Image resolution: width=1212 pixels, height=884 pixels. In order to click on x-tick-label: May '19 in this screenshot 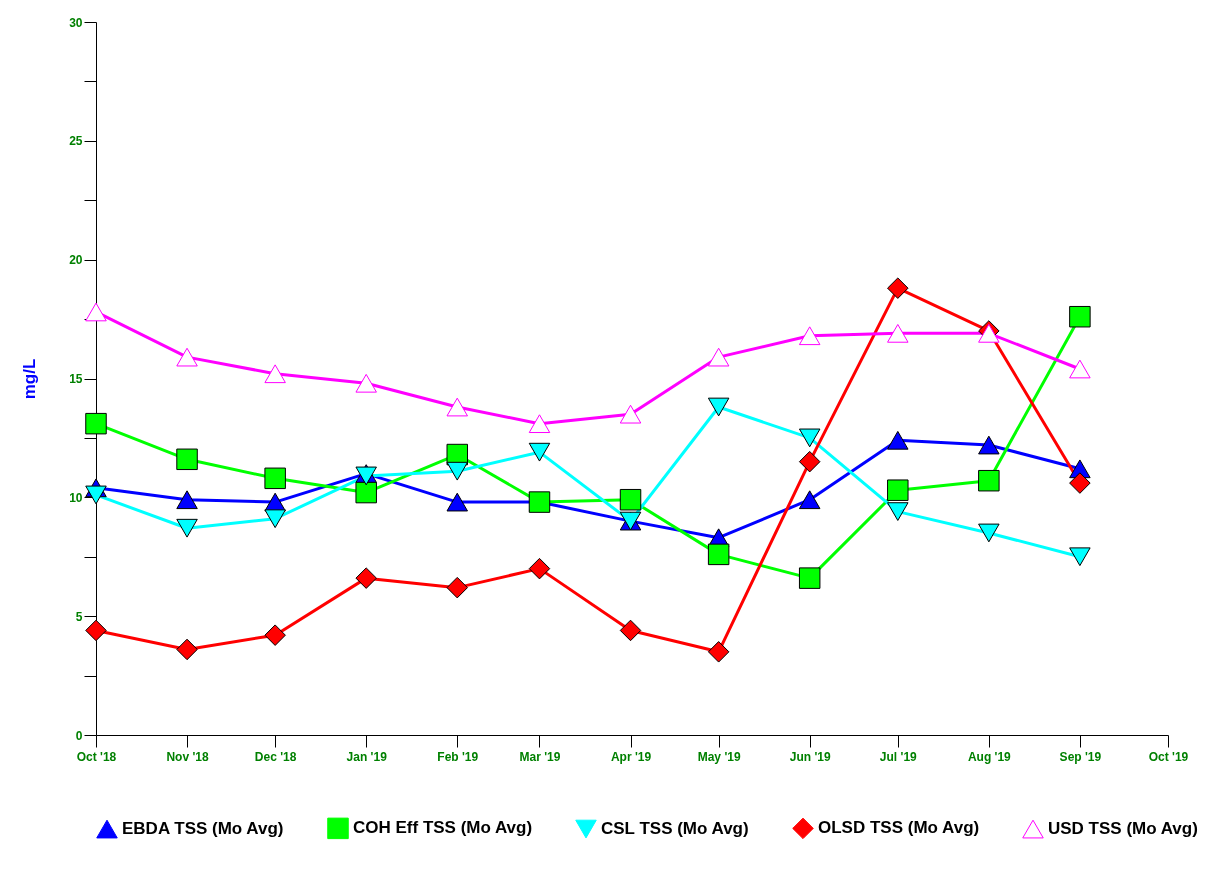, I will do `click(719, 756)`.